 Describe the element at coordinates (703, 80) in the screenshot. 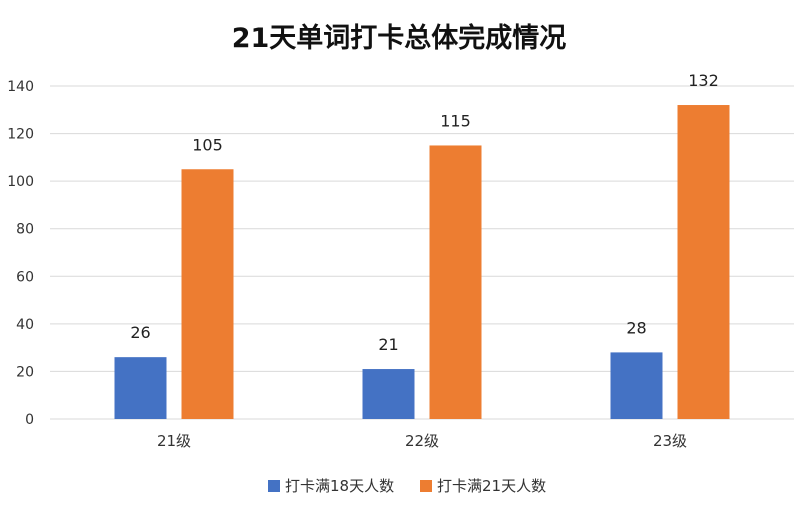

I see `data-label: 132` at that location.